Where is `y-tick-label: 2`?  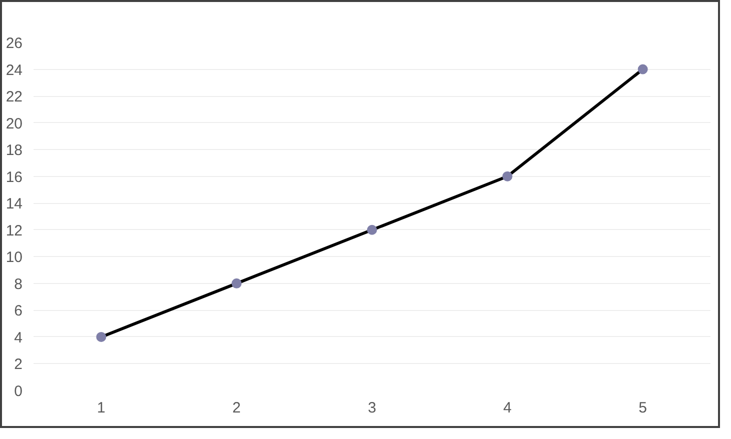
y-tick-label: 2 is located at coordinates (18, 365).